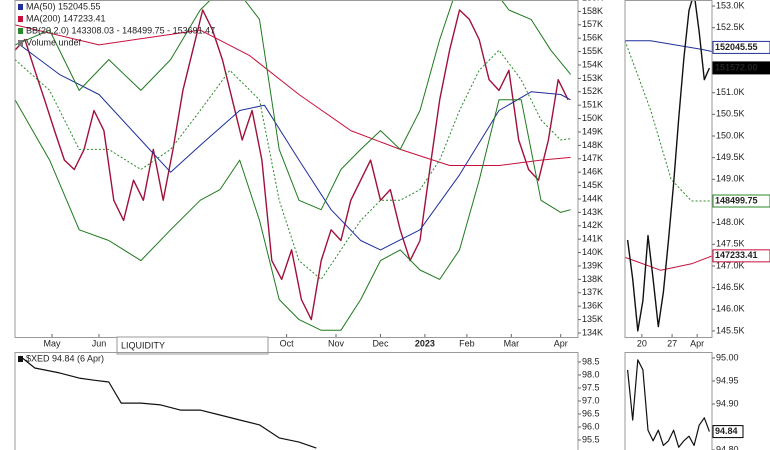  Describe the element at coordinates (591, 426) in the screenshot. I see `y-tick-label: 96.0` at that location.